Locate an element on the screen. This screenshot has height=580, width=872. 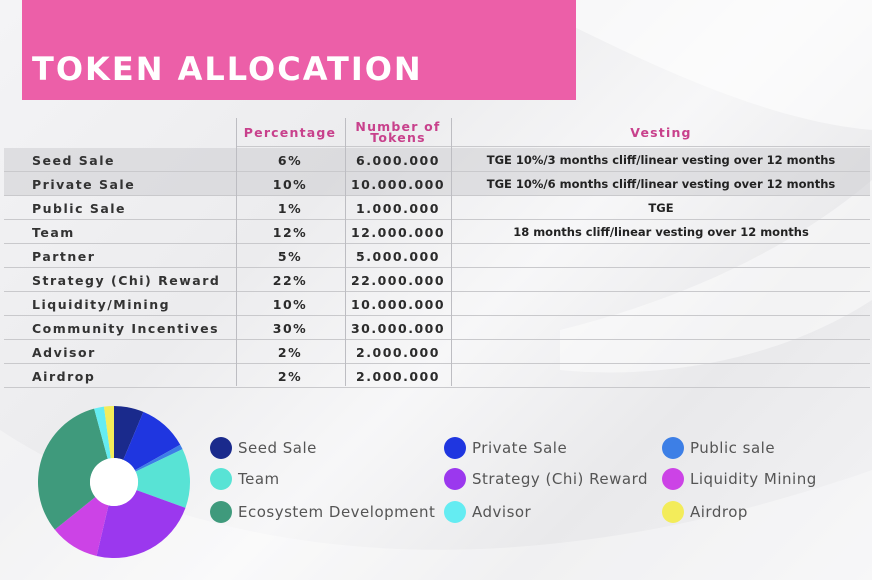
legend-entry: Liquidity Mining is located at coordinates (739, 479).